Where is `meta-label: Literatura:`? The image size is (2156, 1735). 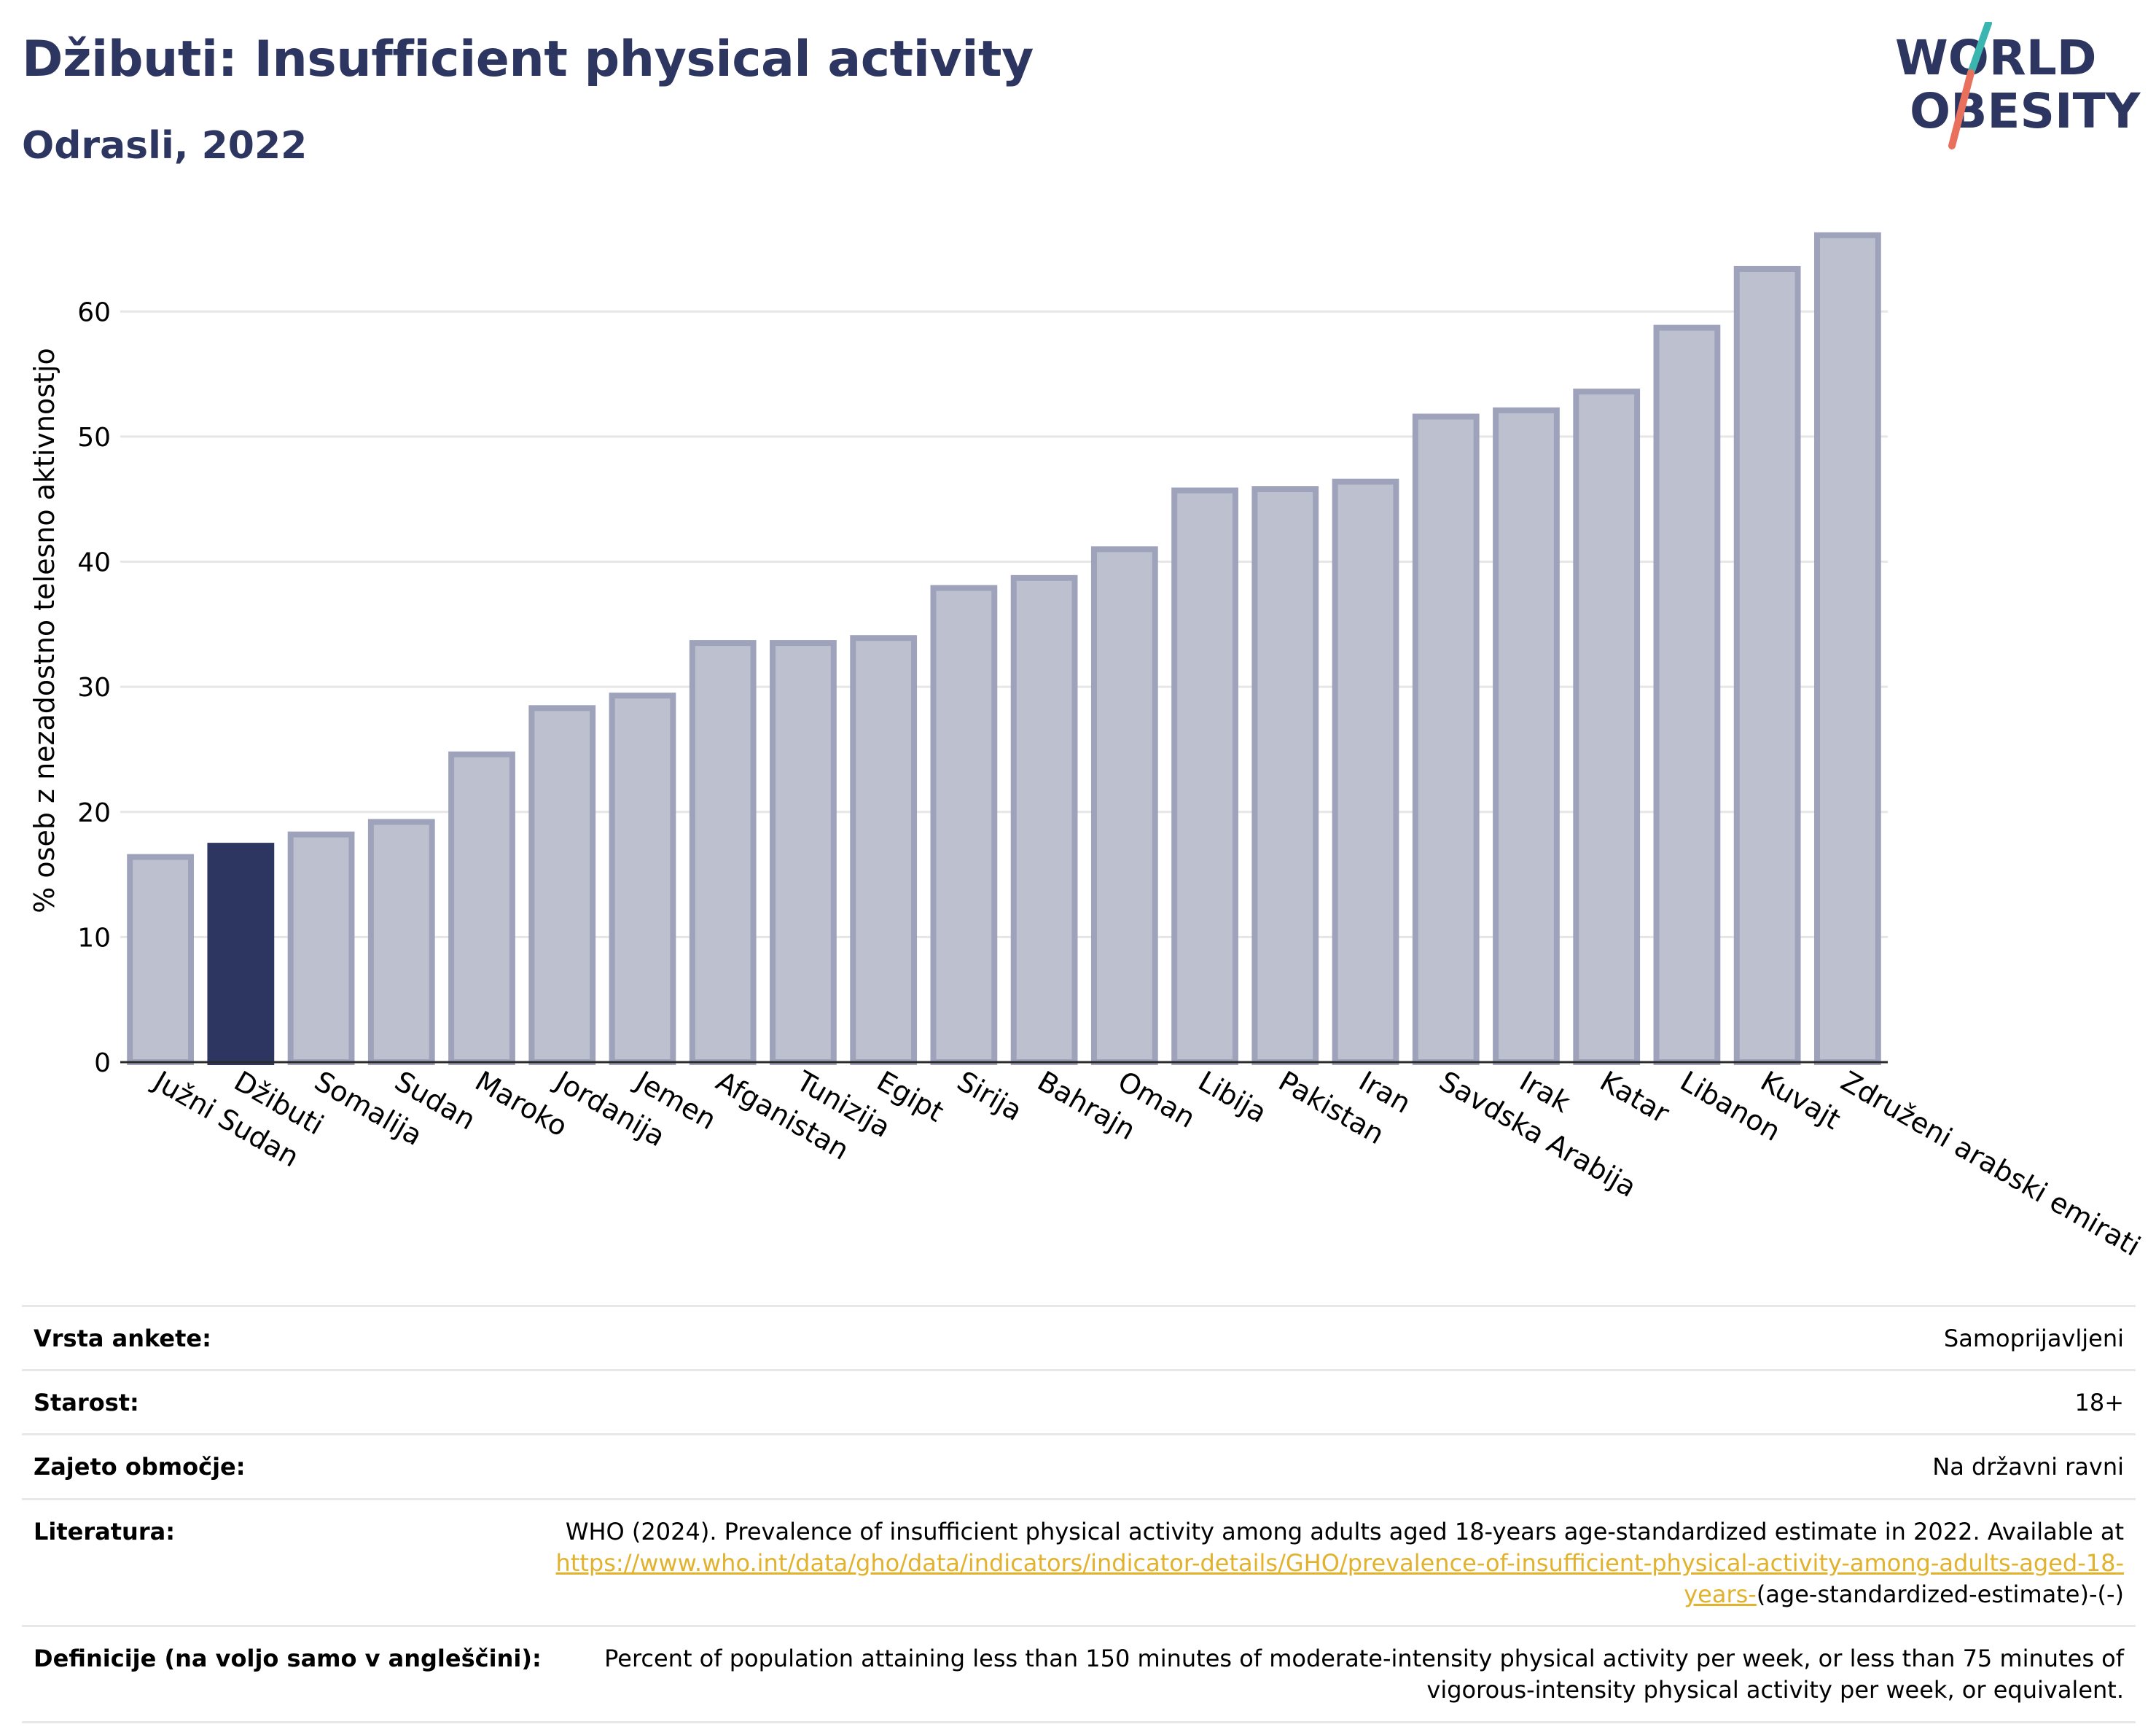
meta-label: Literatura: is located at coordinates (104, 1531).